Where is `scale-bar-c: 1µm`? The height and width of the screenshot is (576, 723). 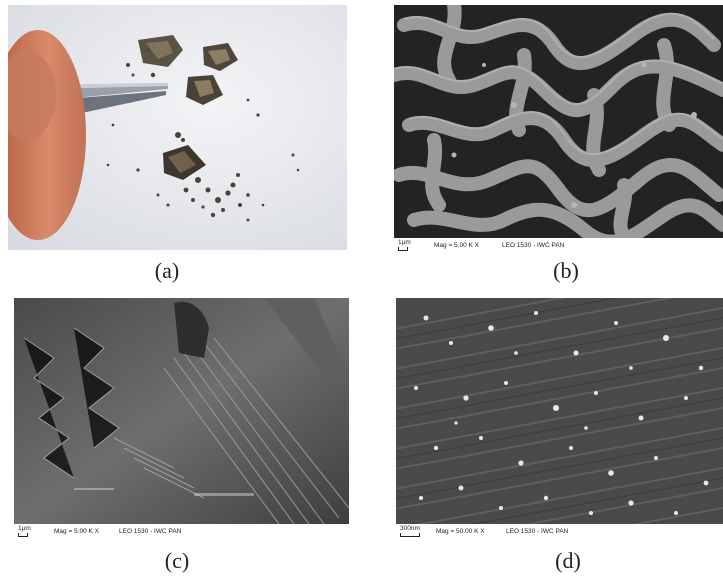 scale-bar-c: 1µm is located at coordinates (24, 531).